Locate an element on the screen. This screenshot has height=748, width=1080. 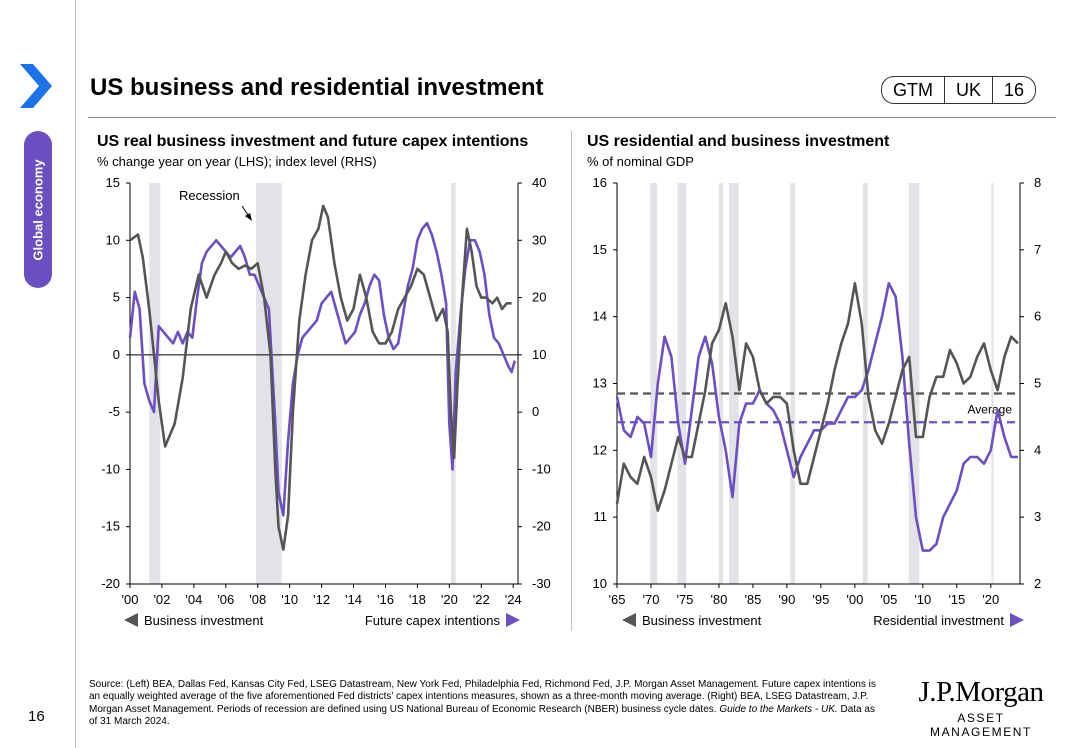
chart-divider is located at coordinates (571, 381).